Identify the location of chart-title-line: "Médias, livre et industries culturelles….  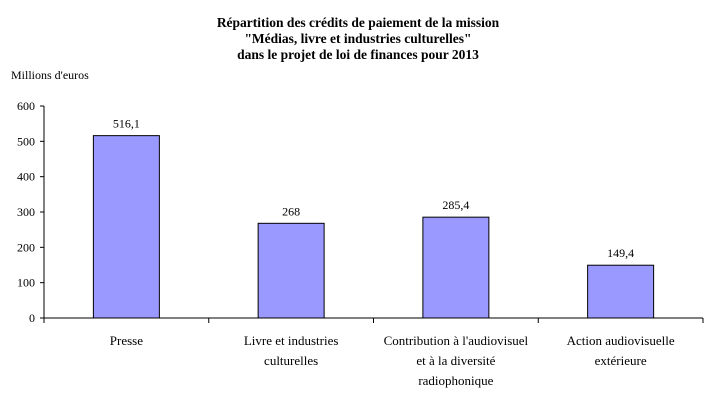
(357, 38).